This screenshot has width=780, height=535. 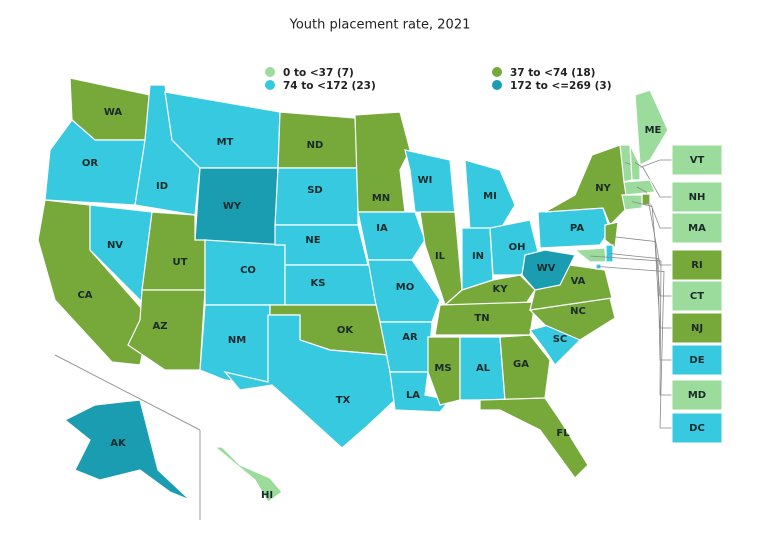 What do you see at coordinates (380, 25) in the screenshot?
I see `map-title: Youth placement rate, 2021` at bounding box center [380, 25].